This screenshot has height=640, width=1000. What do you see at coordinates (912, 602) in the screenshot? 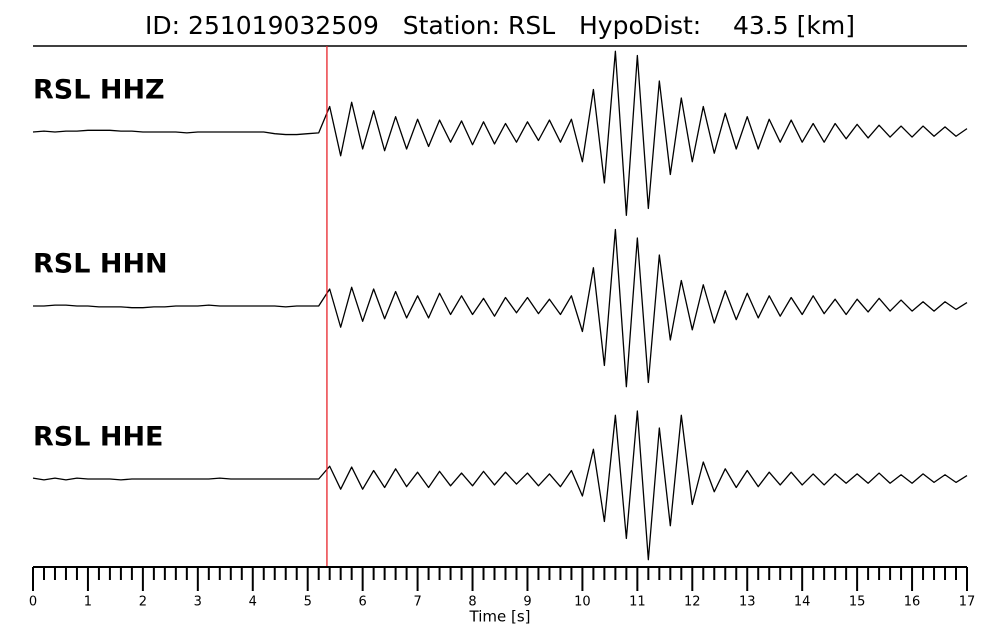
I see `x-tick-label: 16` at bounding box center [912, 602].